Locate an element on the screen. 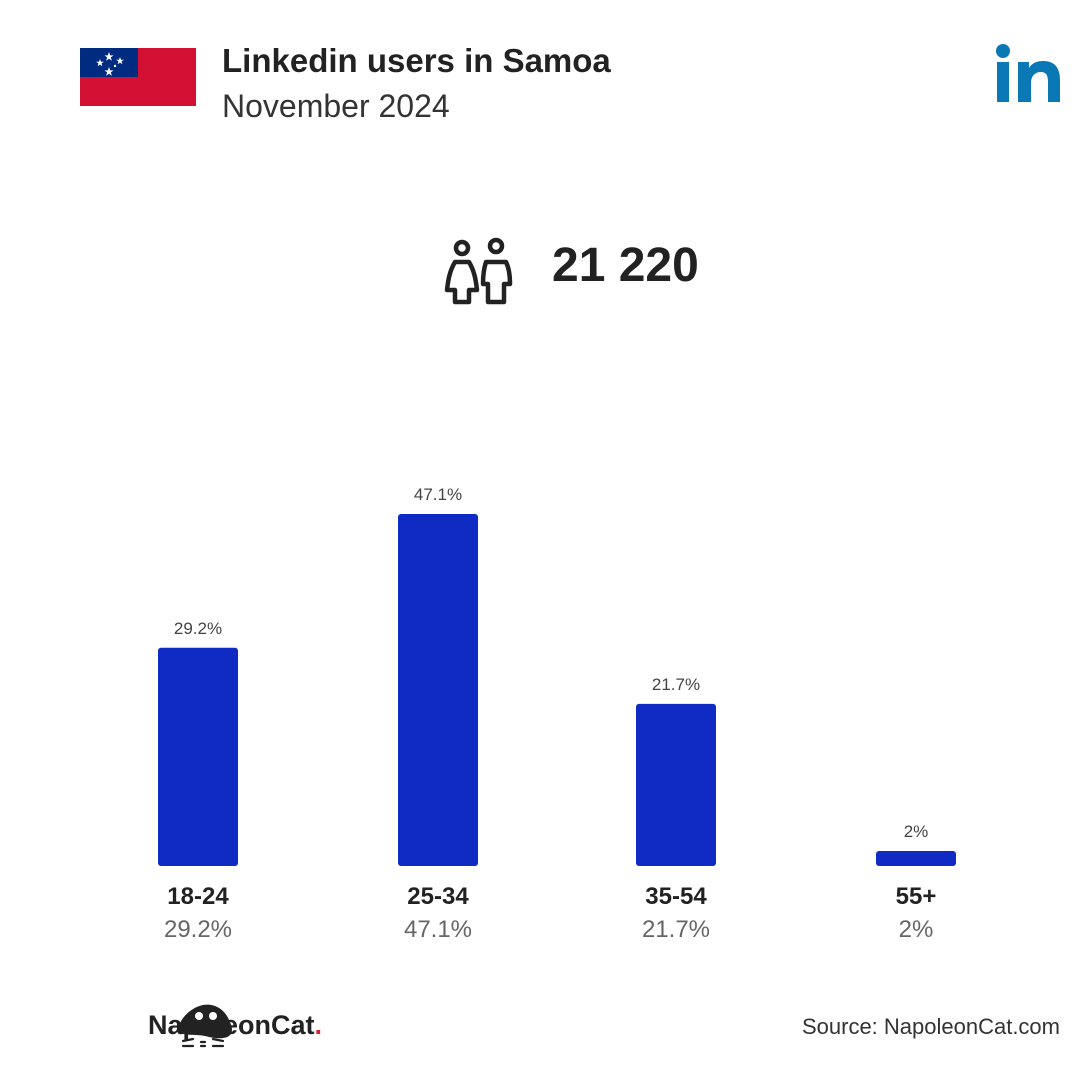 Image resolution: width=1080 pixels, height=1080 pixels. category-label: 25-34 is located at coordinates (438, 896).